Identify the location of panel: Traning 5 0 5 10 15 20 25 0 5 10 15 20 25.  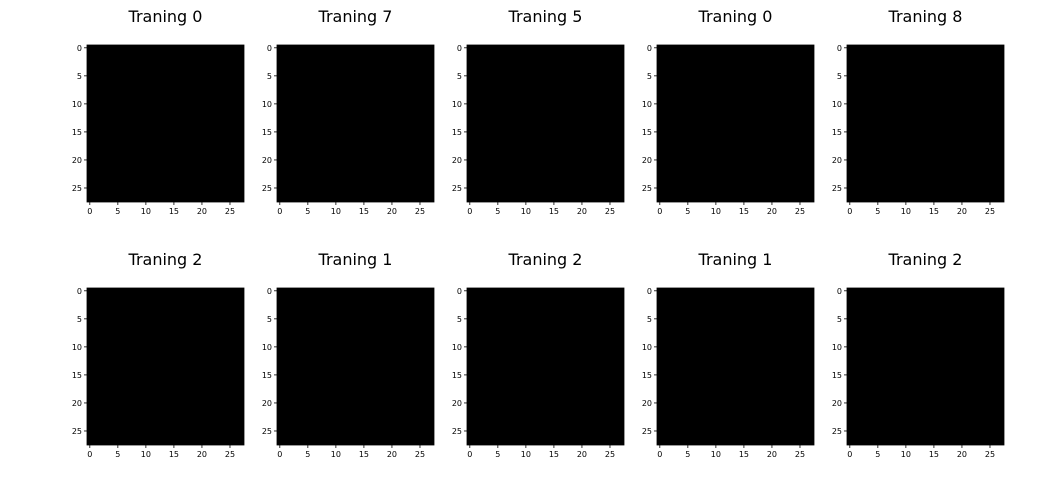
(538, 111).